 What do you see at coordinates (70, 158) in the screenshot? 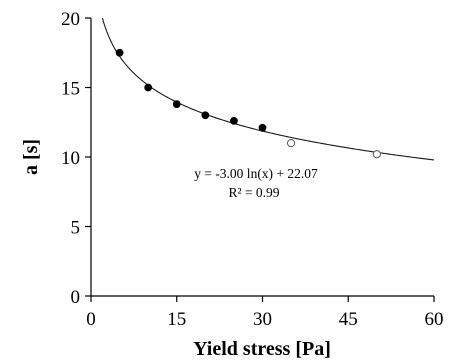
I see `y-tick-label: 10` at bounding box center [70, 158].